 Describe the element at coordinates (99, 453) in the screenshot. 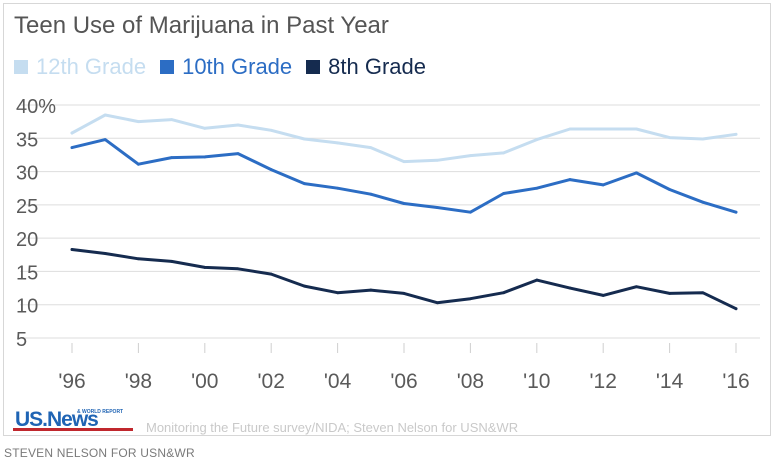

I see `photo-credit: STEVEN NELSON FOR USN&WR` at that location.